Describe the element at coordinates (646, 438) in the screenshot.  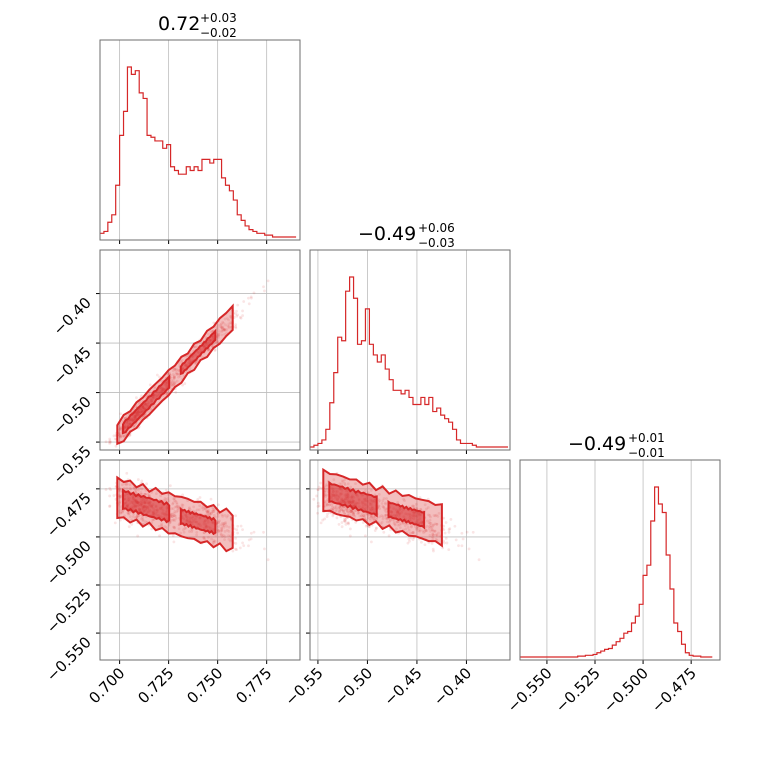
I see `title-plus-2: +0.01` at that location.